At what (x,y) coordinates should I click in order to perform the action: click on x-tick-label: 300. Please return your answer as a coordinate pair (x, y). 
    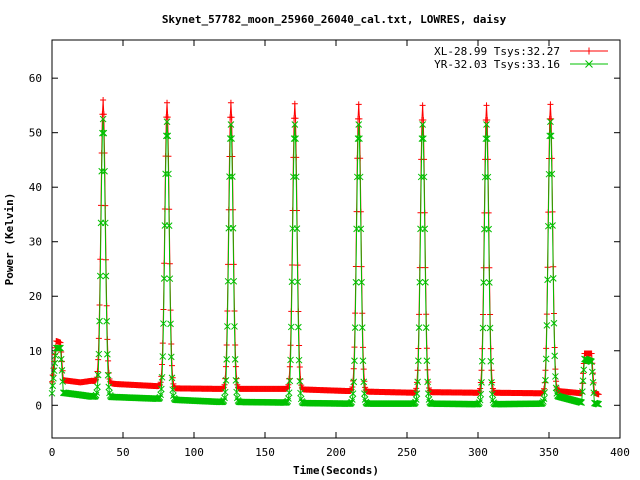
    Looking at the image, I should click on (478, 452).